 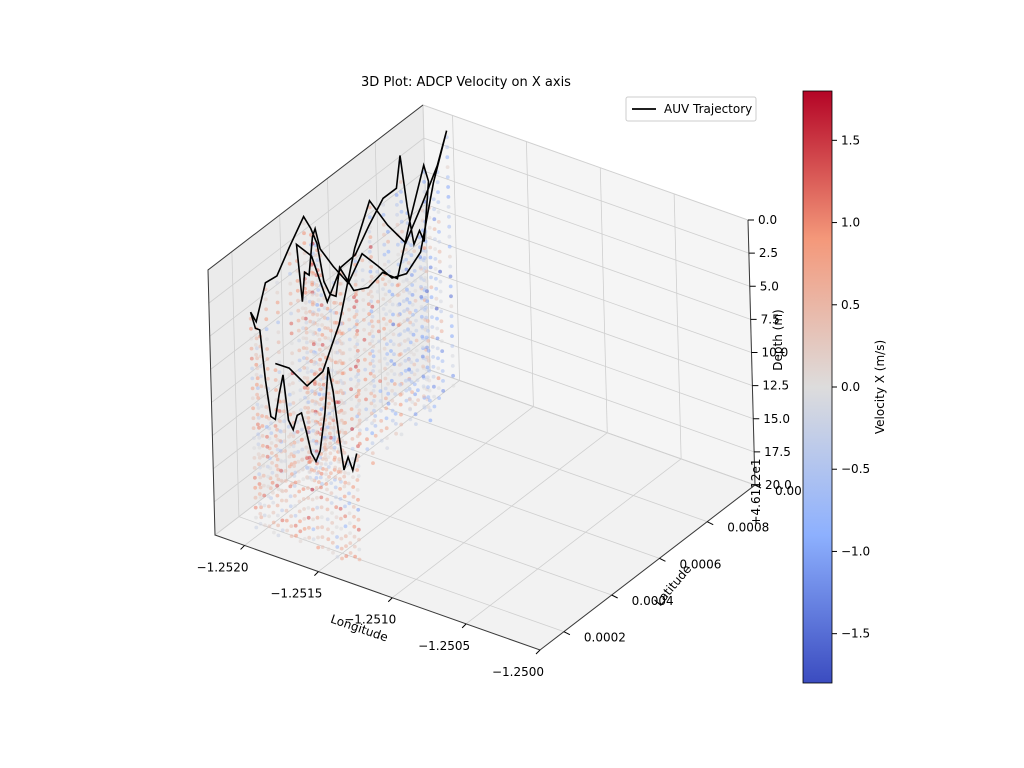 What do you see at coordinates (444, 646) in the screenshot?
I see `x-tick-label: −1.2505` at bounding box center [444, 646].